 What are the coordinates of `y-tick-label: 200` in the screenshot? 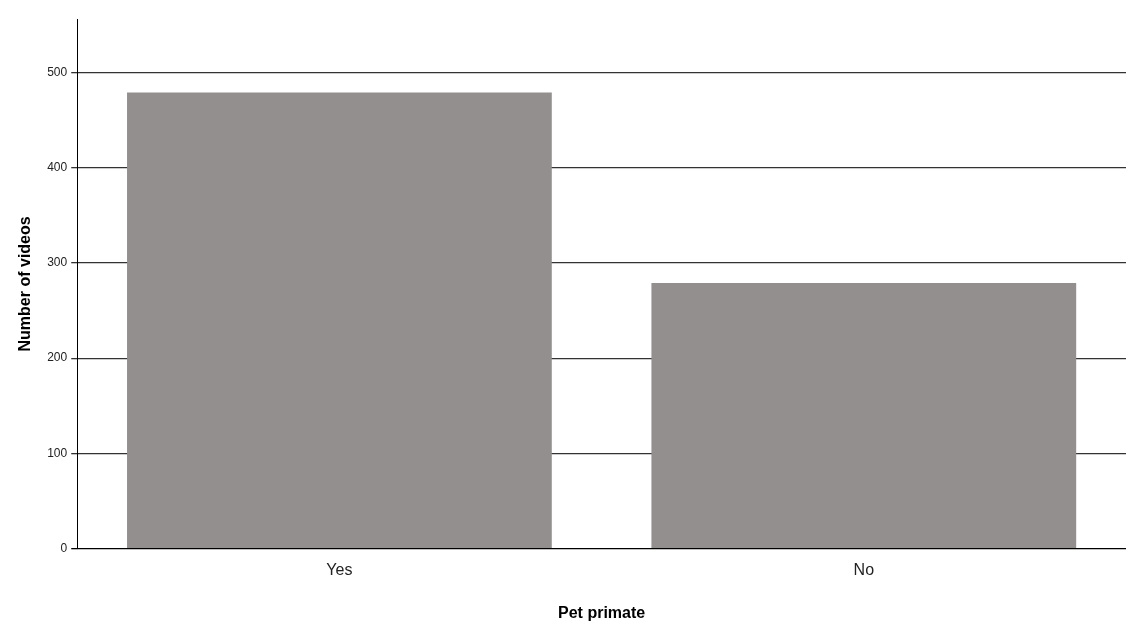 It's located at (57, 357).